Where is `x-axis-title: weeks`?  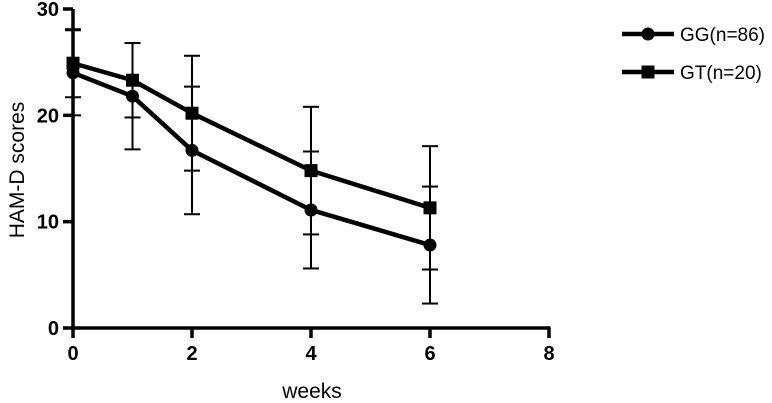 x-axis-title: weeks is located at coordinates (311, 391).